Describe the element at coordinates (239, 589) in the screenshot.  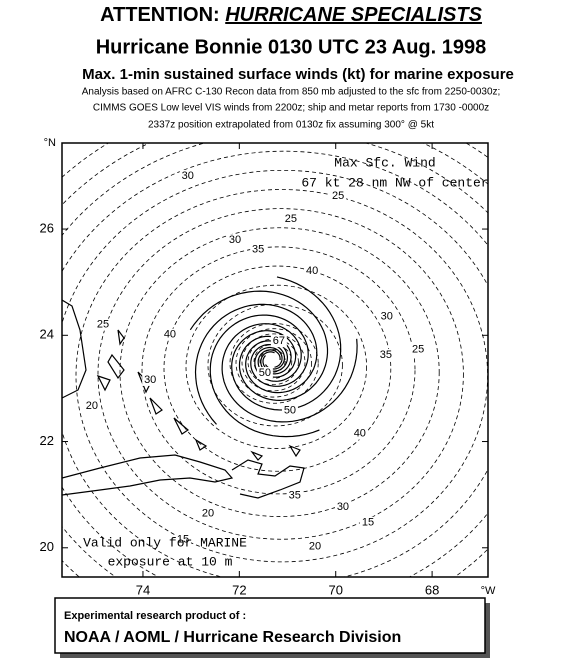
I see `lon-label: 72` at that location.